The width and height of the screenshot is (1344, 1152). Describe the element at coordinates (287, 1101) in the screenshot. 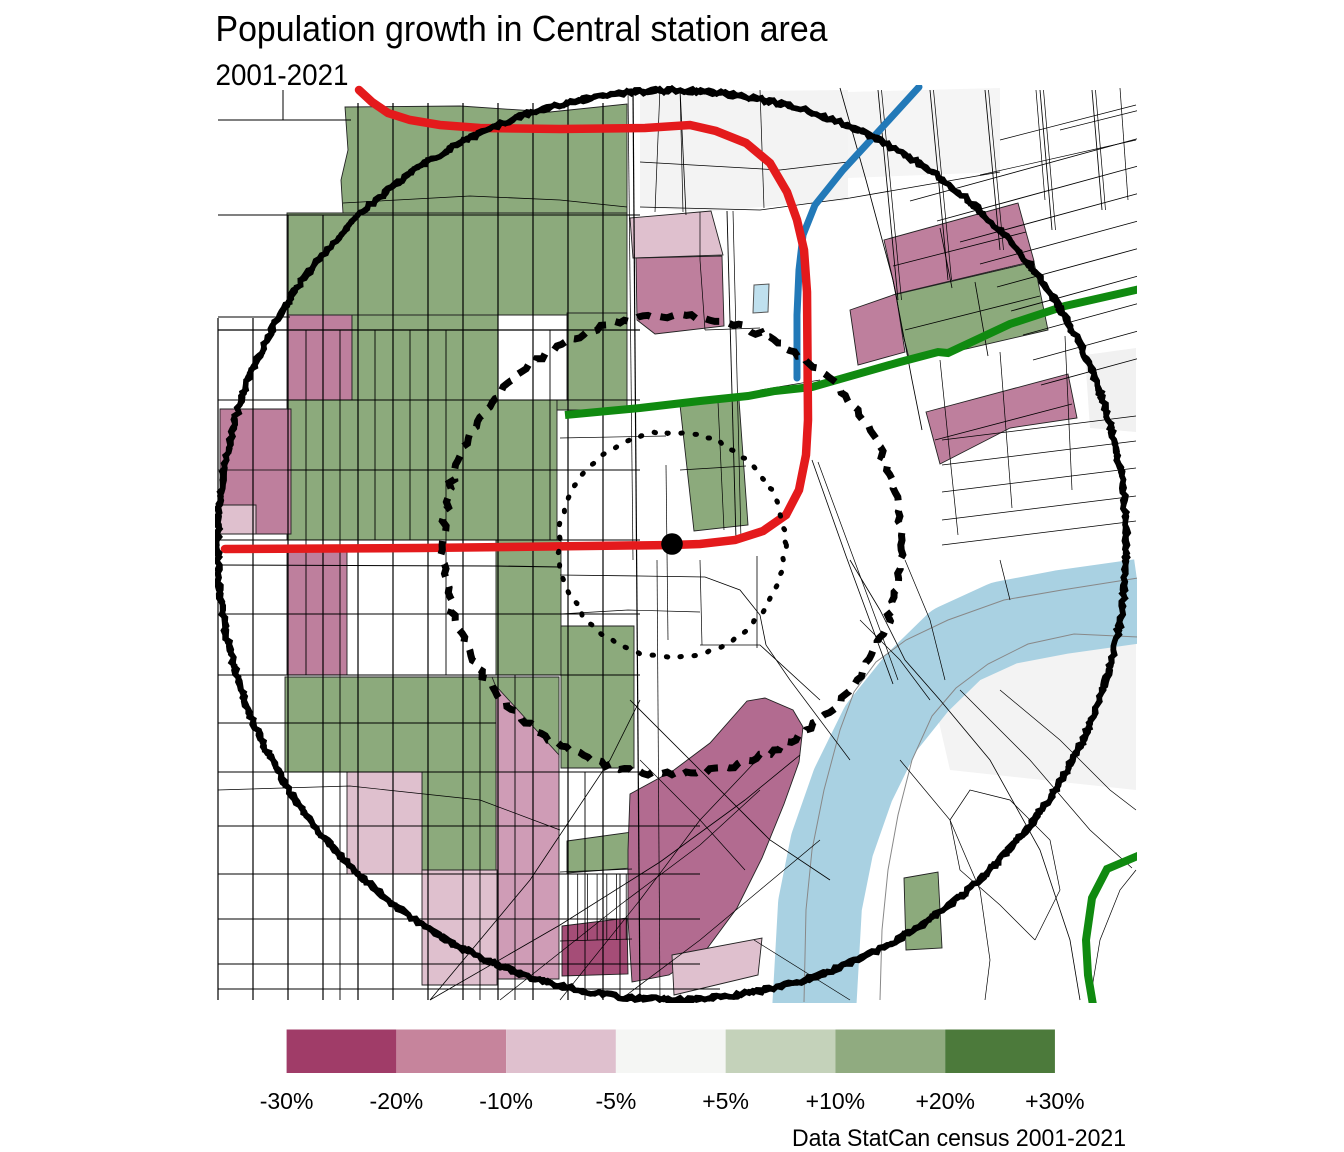

I see `svg-text: -30%` at that location.